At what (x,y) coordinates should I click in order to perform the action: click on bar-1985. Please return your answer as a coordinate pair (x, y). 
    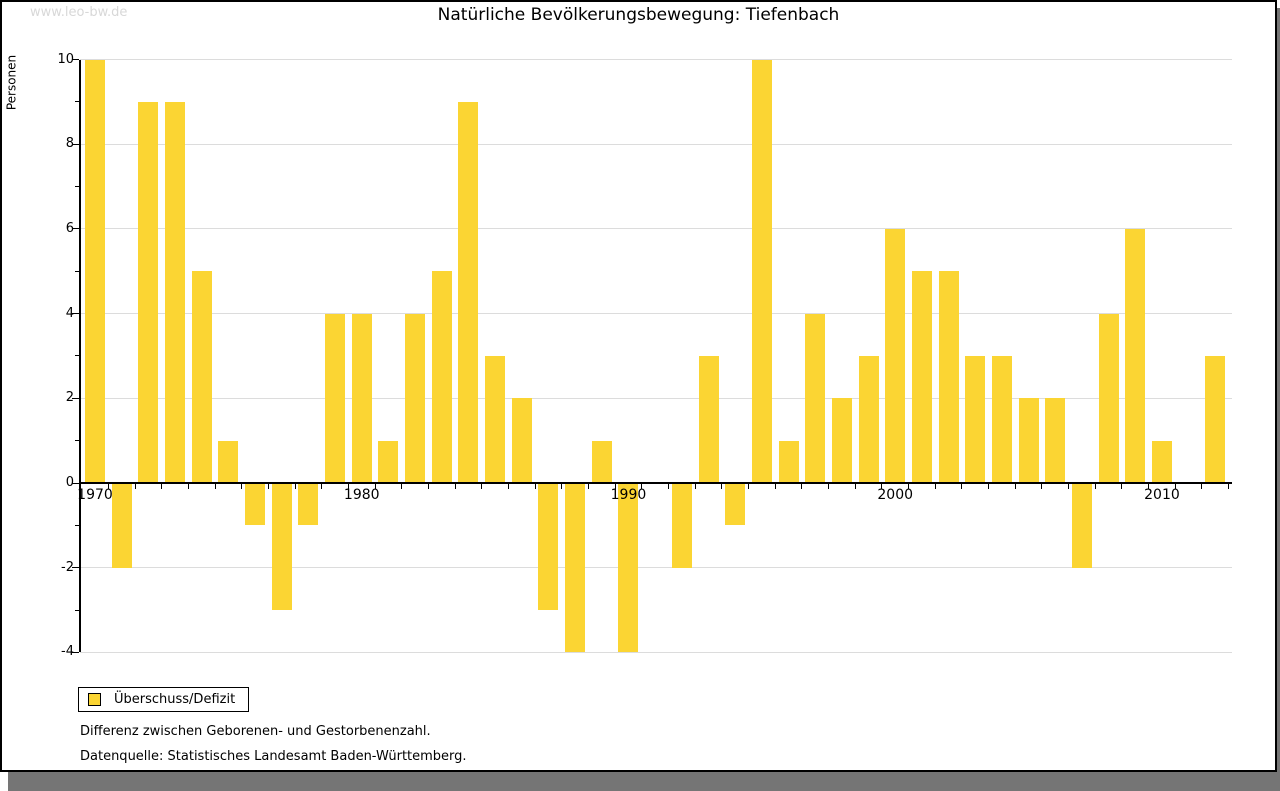
    Looking at the image, I should click on (495, 419).